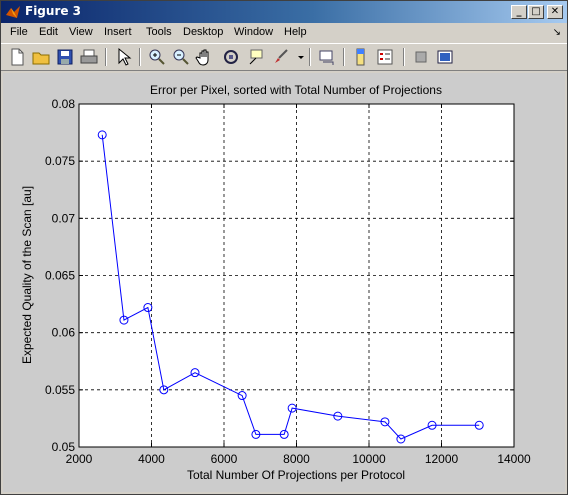 The image size is (568, 495). Describe the element at coordinates (421, 57) in the screenshot. I see `hide-plot-tools-icon` at that location.